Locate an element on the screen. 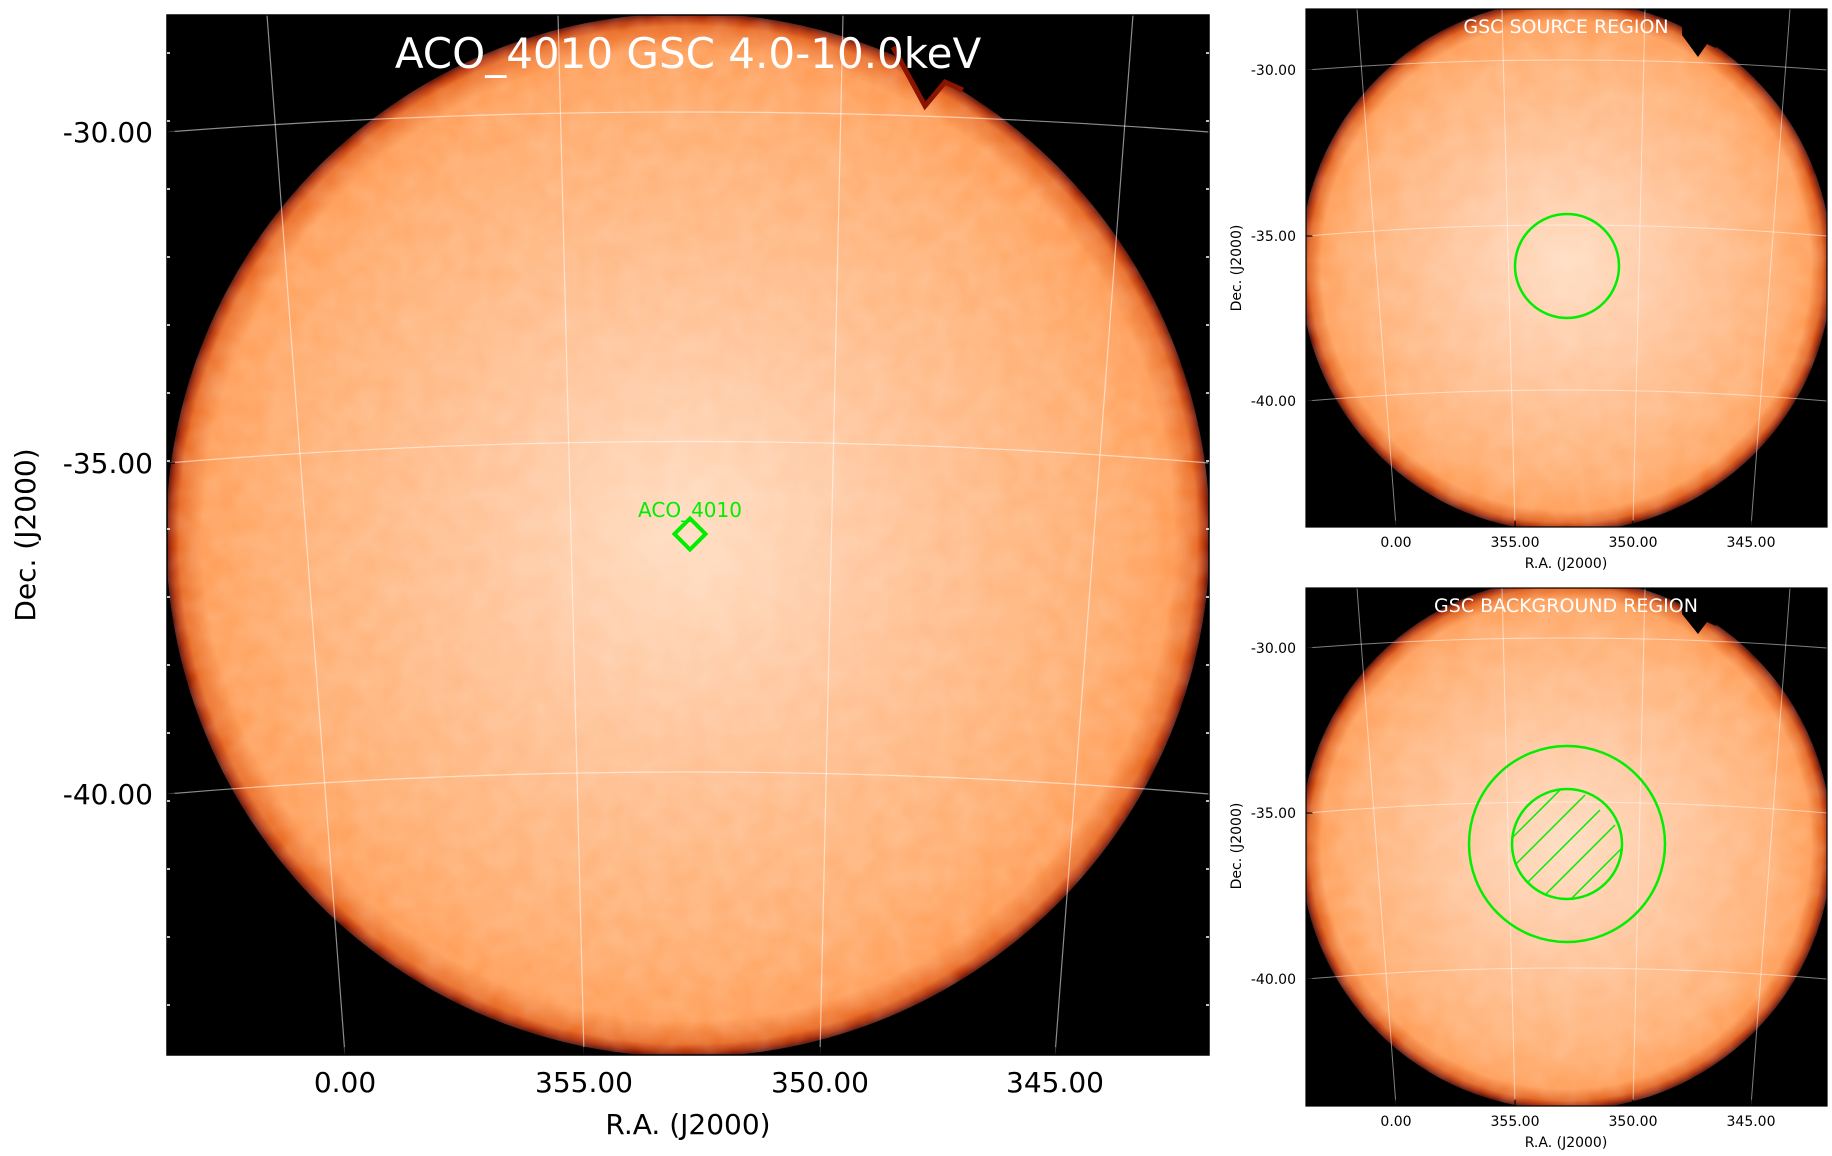 The image size is (1832, 1156). background-outer-circle is located at coordinates (1567, 844).